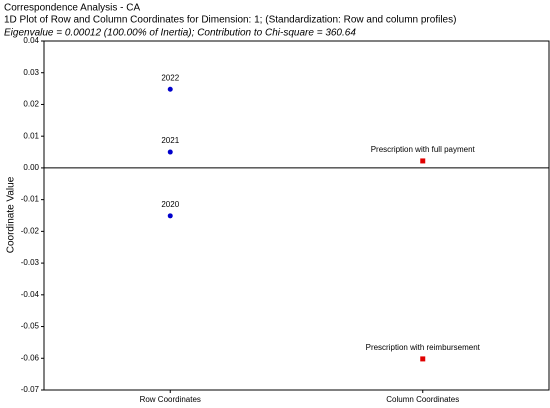  What do you see at coordinates (30, 294) in the screenshot?
I see `y-tick-label: -0.04` at bounding box center [30, 294].